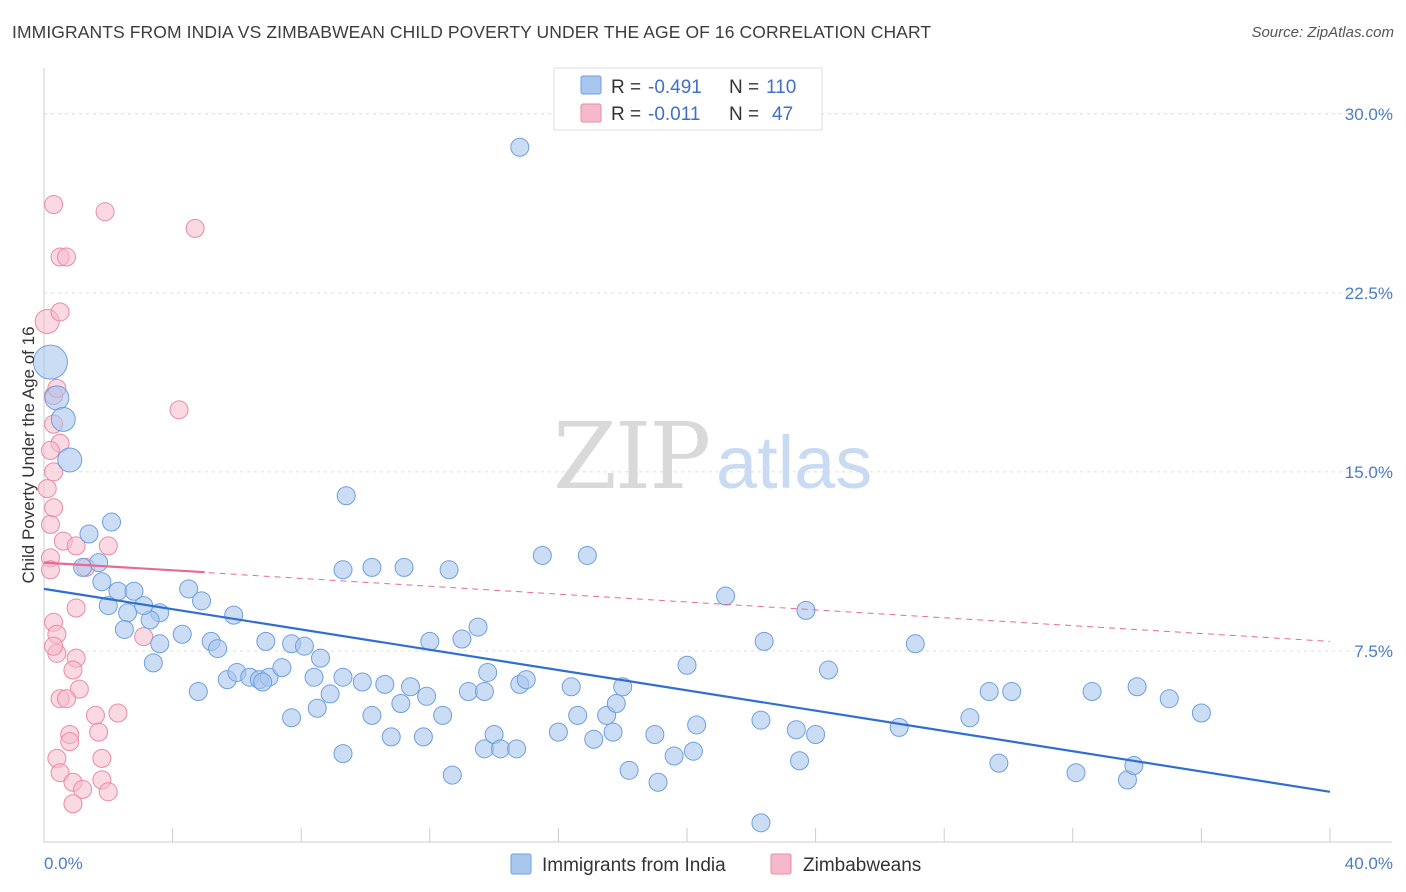 The height and width of the screenshot is (892, 1406). What do you see at coordinates (1369, 293) in the screenshot?
I see `y-tick-label: 22.5%` at bounding box center [1369, 293].